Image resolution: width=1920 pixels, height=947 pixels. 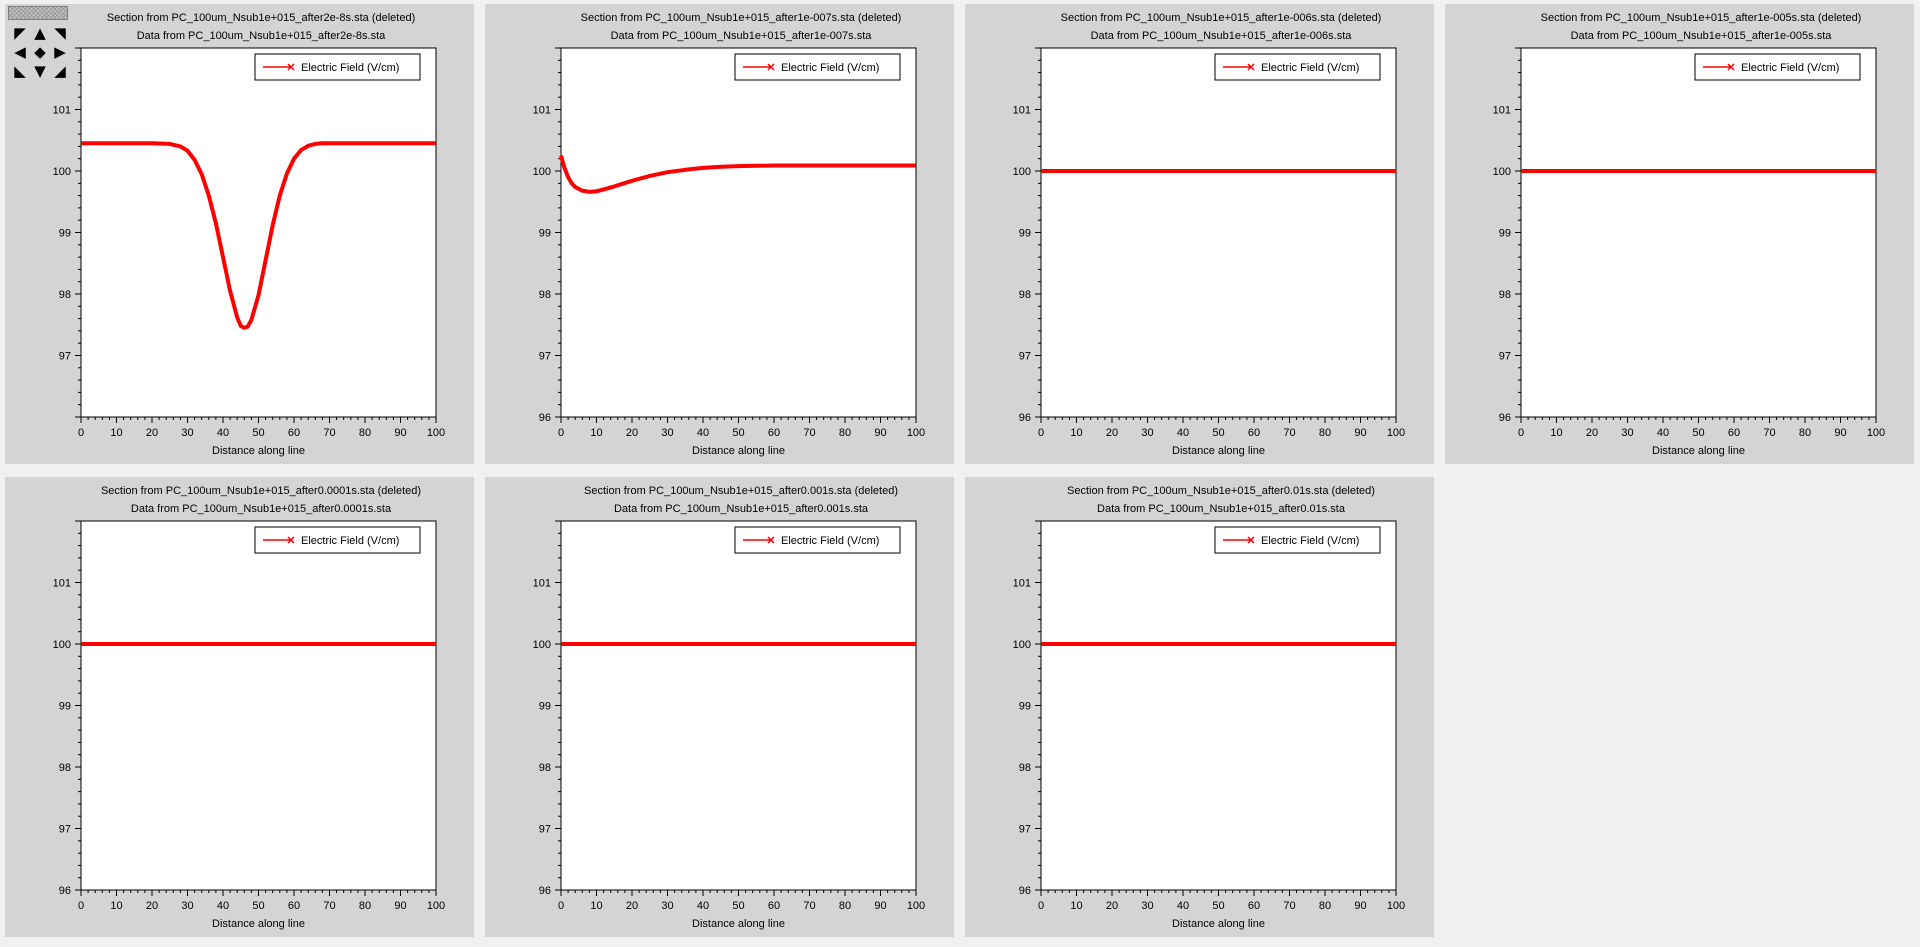 What do you see at coordinates (20, 33) in the screenshot?
I see `pan-up-left-icon: ◤` at bounding box center [20, 33].